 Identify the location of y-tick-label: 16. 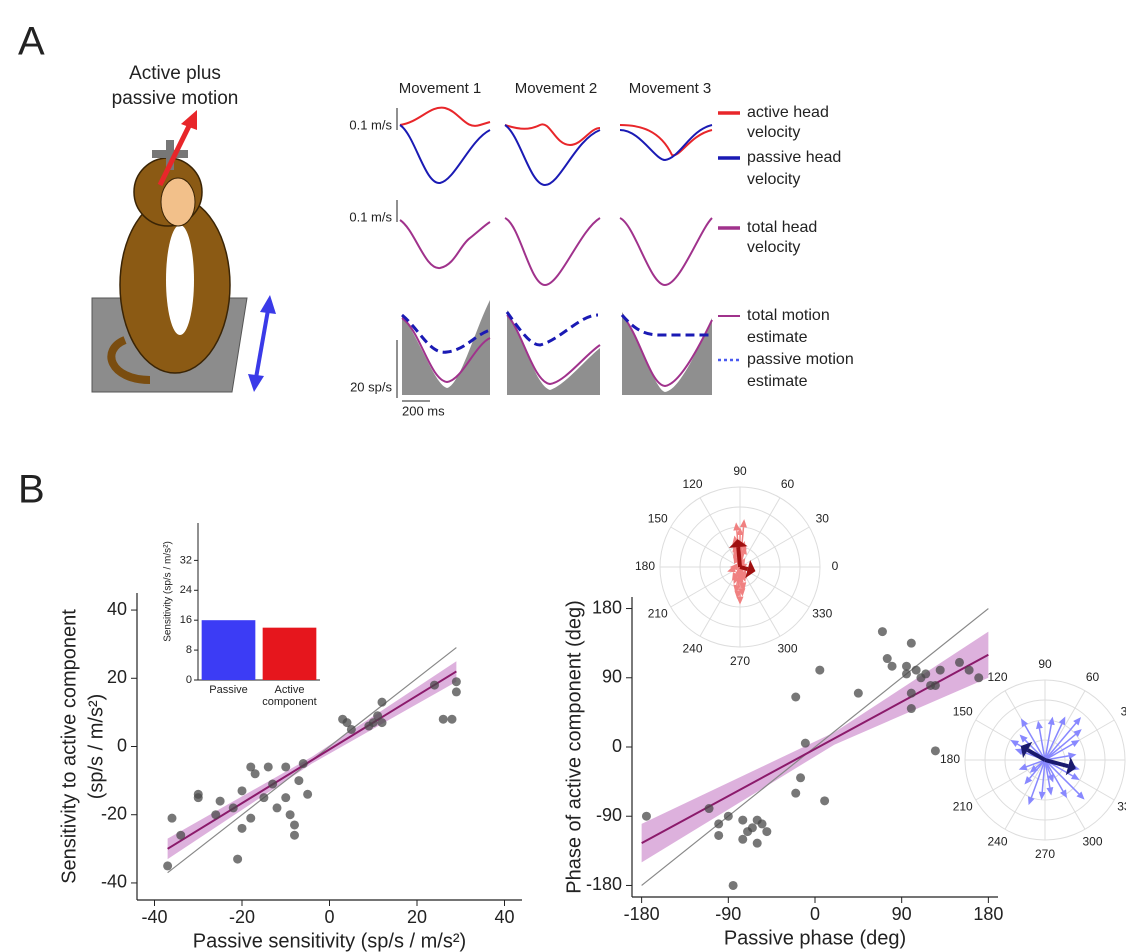
(186, 620).